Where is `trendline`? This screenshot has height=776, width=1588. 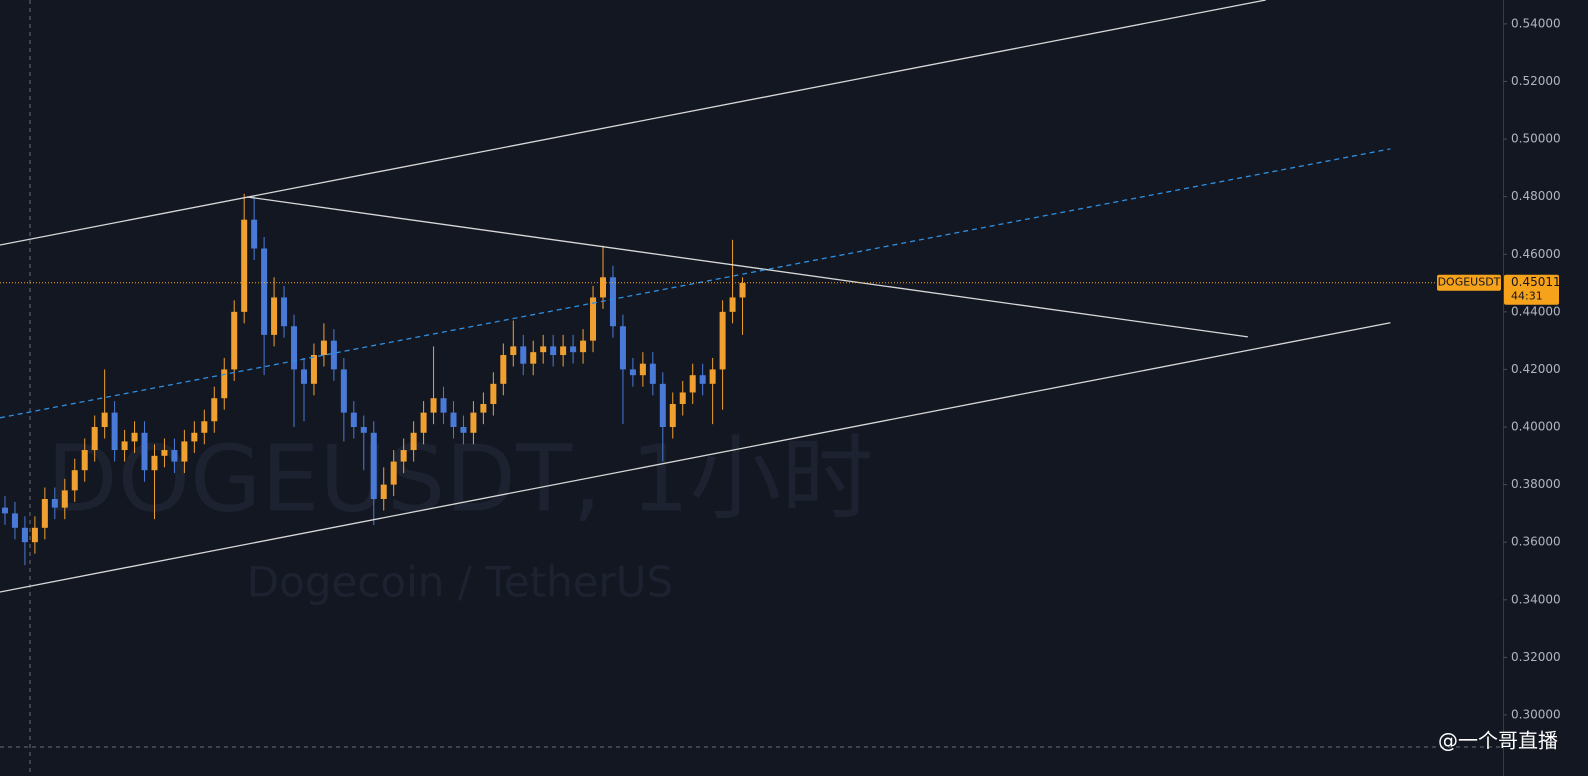
trendline is located at coordinates (747, 267).